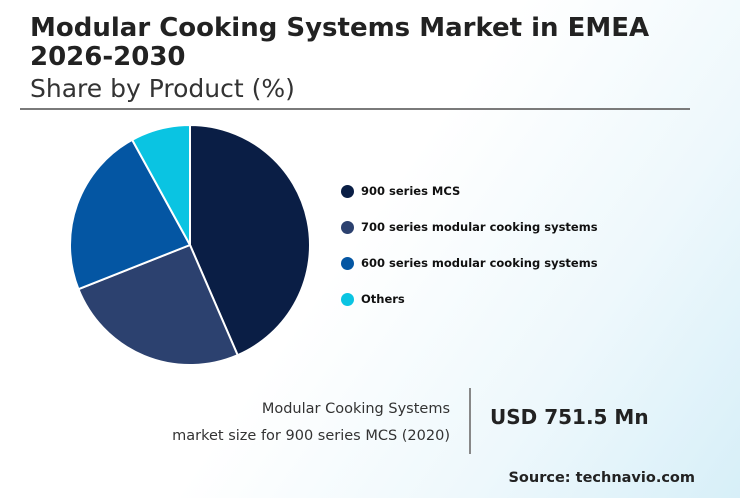  I want to click on chart-subtitle: Share by Product (%), so click(162, 88).